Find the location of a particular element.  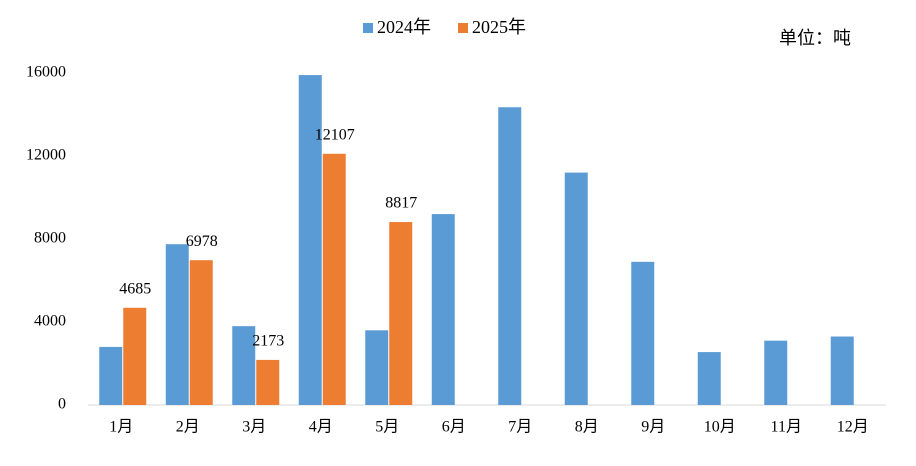

data-label: 6978 is located at coordinates (202, 241).